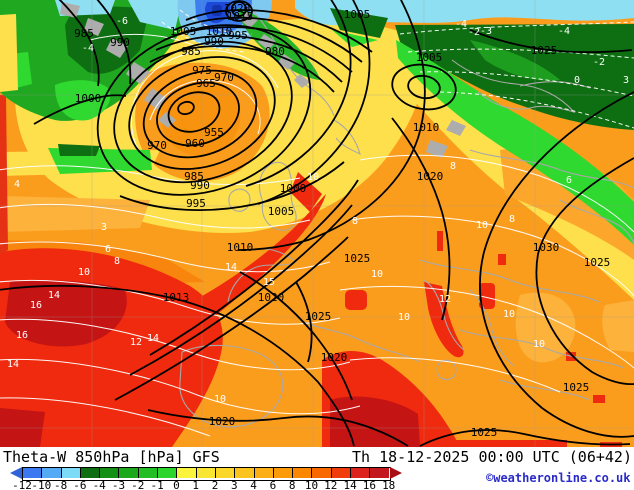 This screenshot has width=634, height=490. I want to click on colorbar-tick: 4, so click(253, 484).